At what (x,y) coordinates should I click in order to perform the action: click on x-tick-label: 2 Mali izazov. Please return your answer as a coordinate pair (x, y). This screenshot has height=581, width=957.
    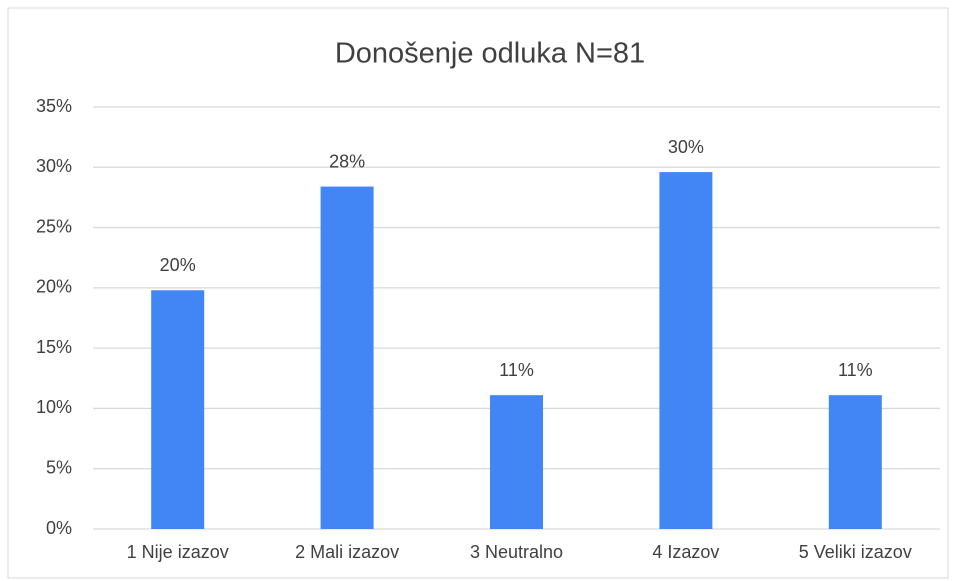
    Looking at the image, I should click on (347, 552).